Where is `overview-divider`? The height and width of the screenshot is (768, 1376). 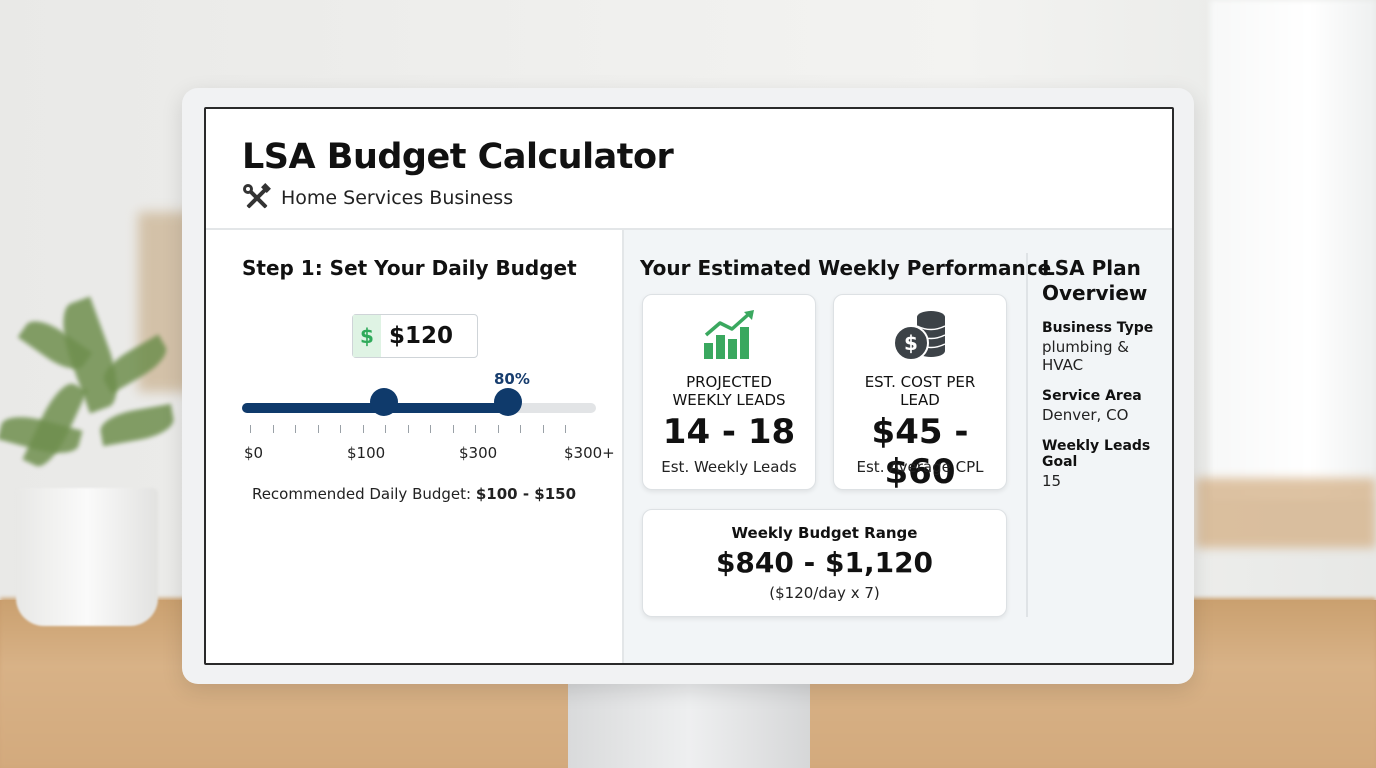 overview-divider is located at coordinates (1027, 435).